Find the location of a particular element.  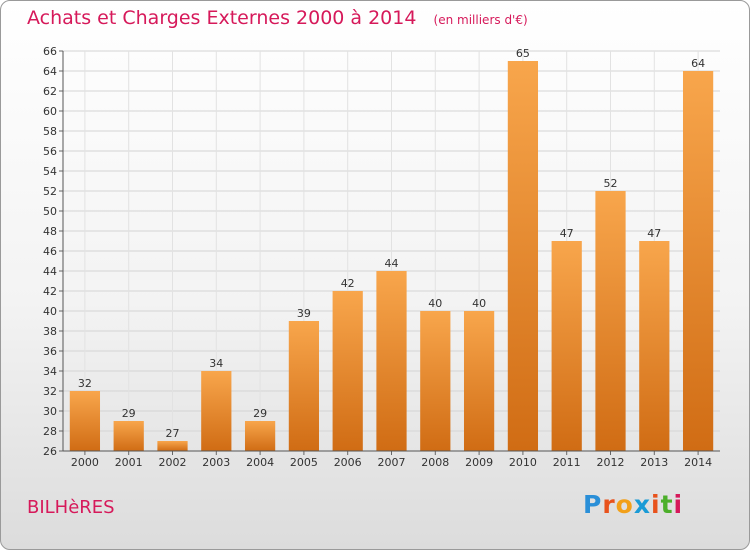

brand-logo: Proxiti is located at coordinates (633, 504).